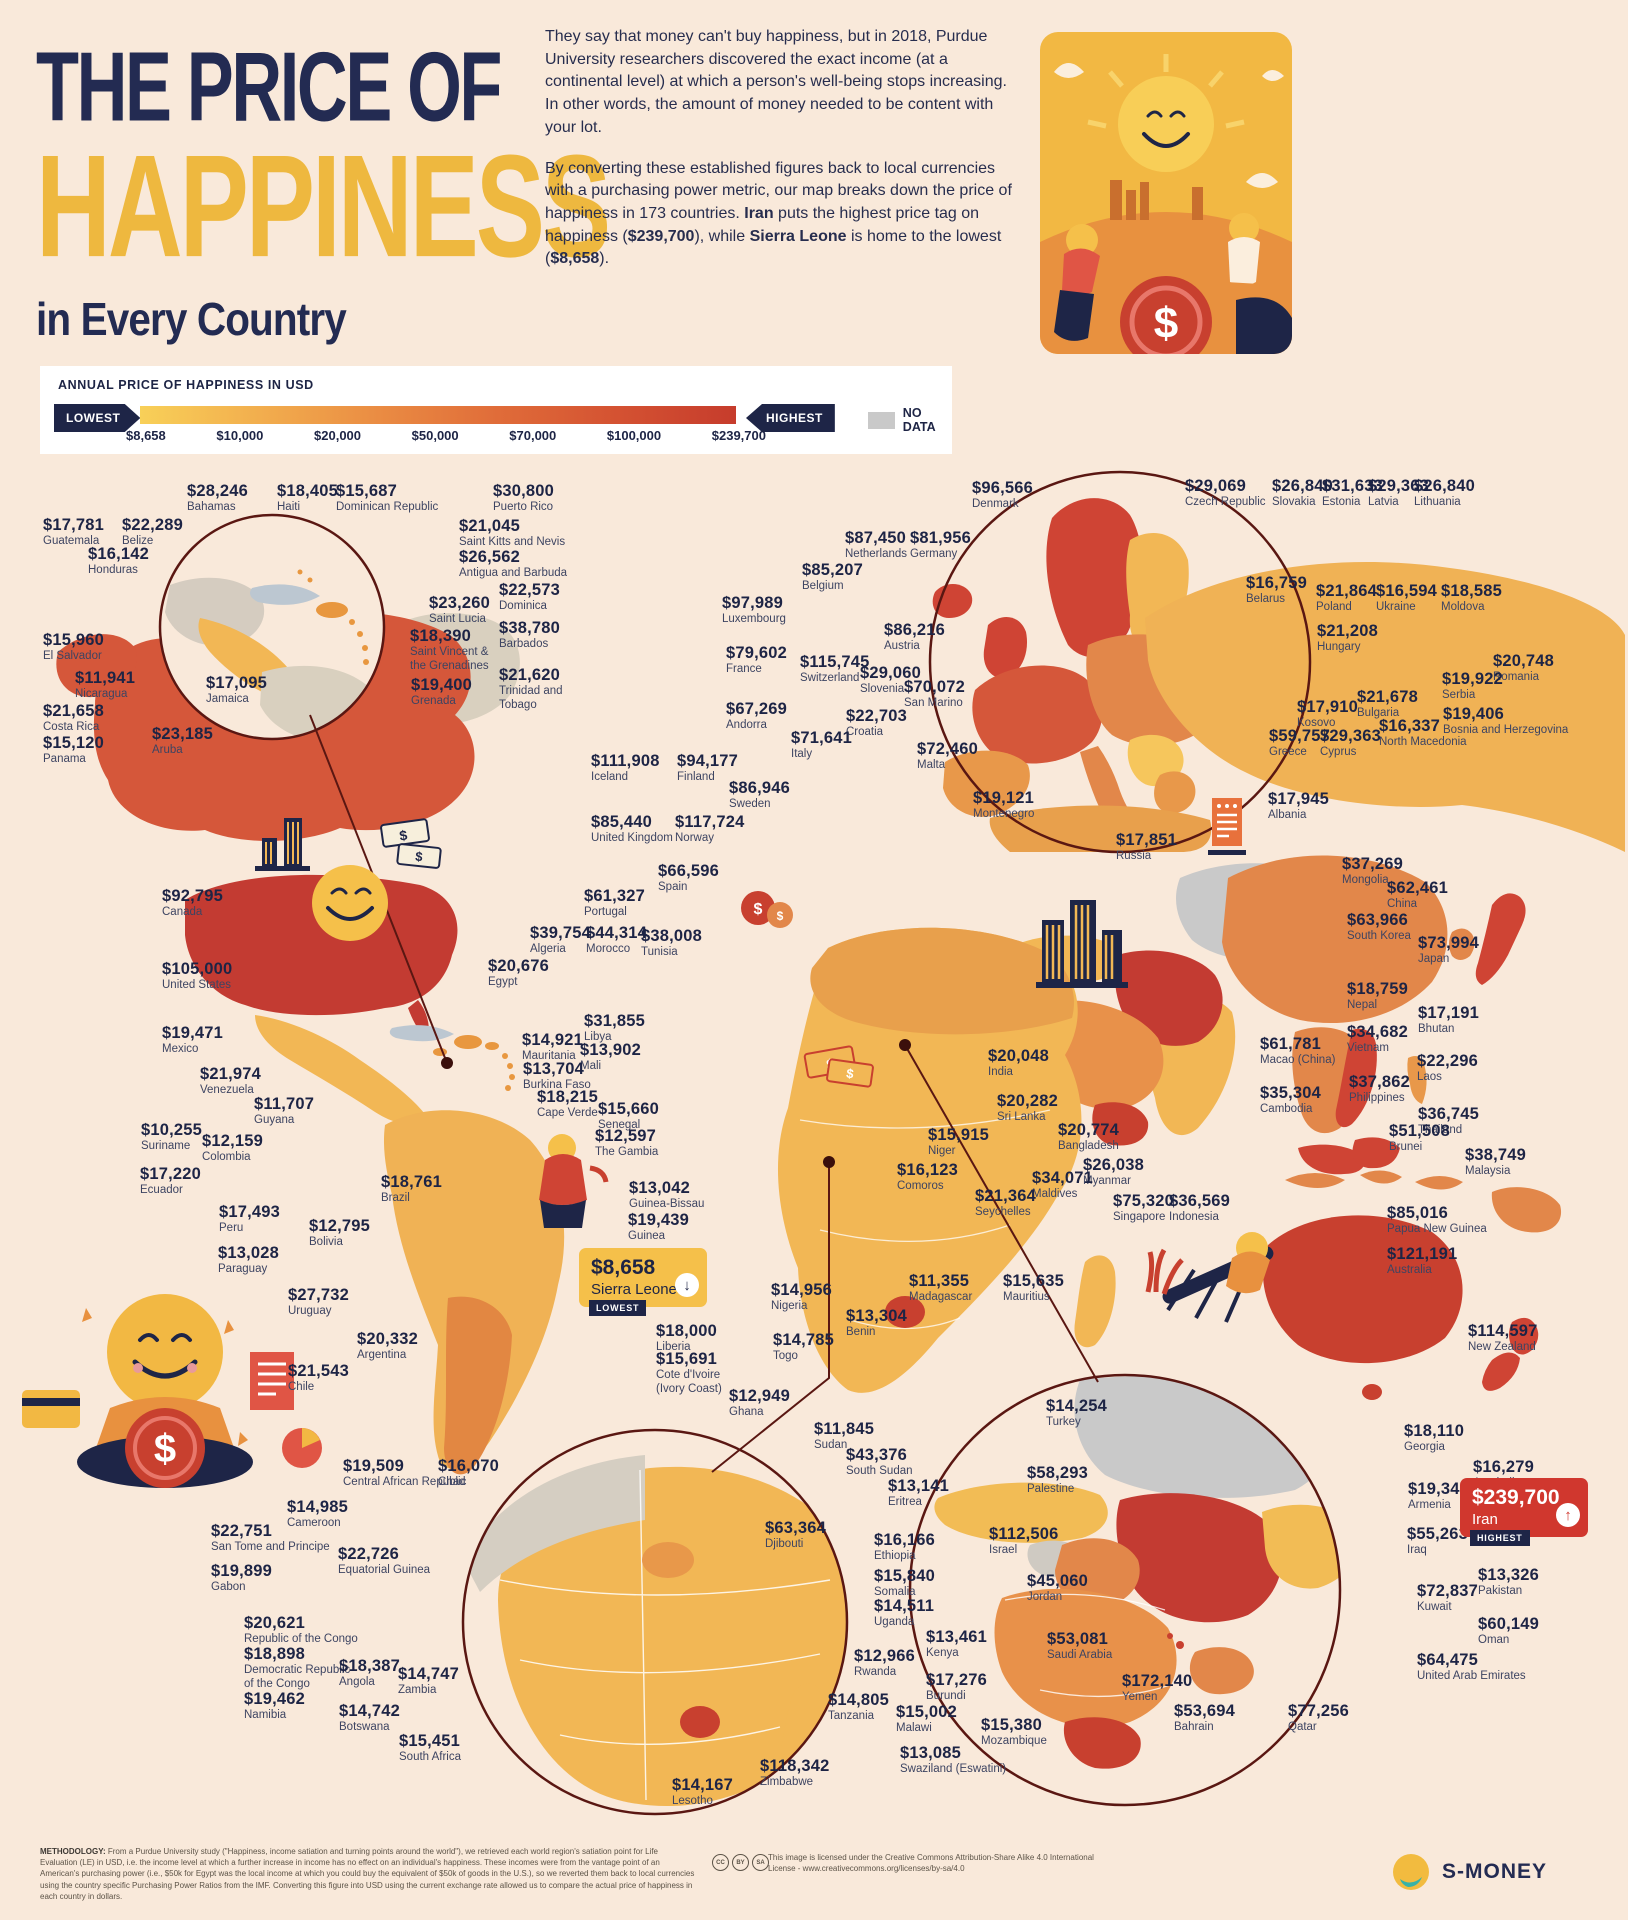  What do you see at coordinates (1291, 1093) in the screenshot?
I see `country-price: $35,304` at bounding box center [1291, 1093].